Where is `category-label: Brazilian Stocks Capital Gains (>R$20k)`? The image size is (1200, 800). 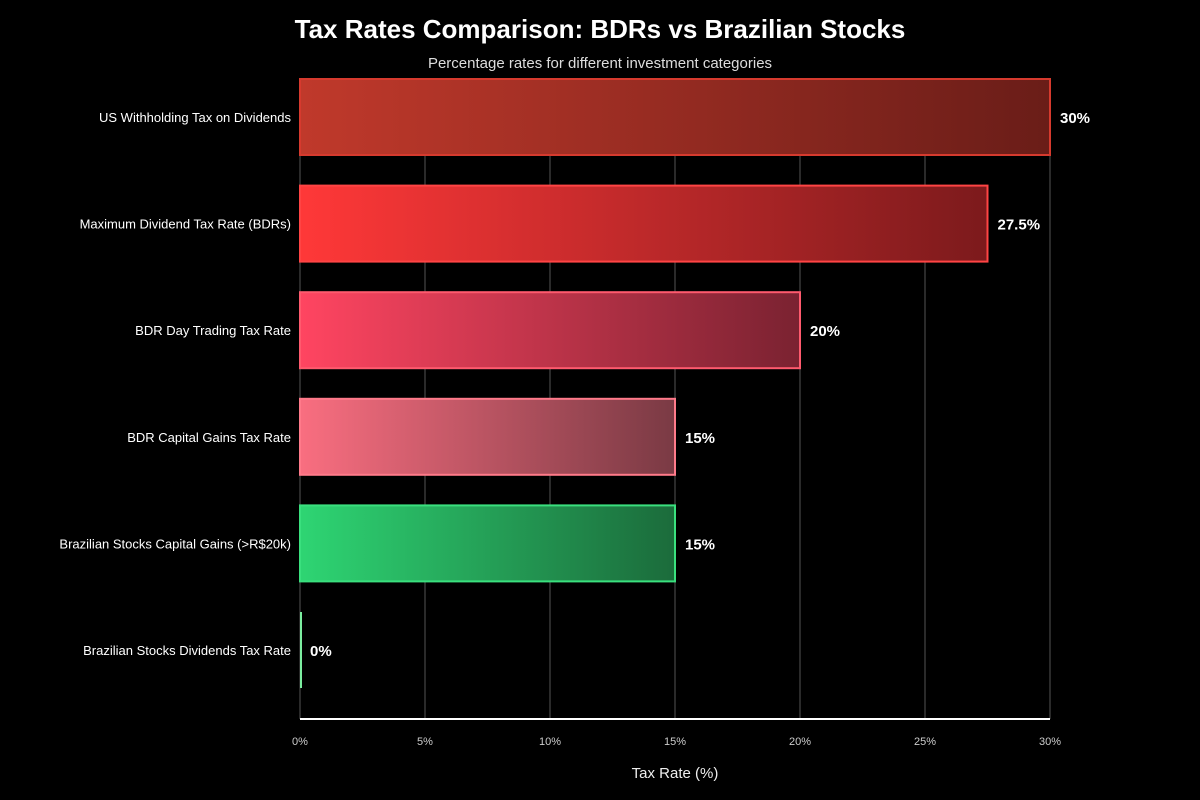
category-label: Brazilian Stocks Capital Gains (>R$20k) is located at coordinates (175, 543).